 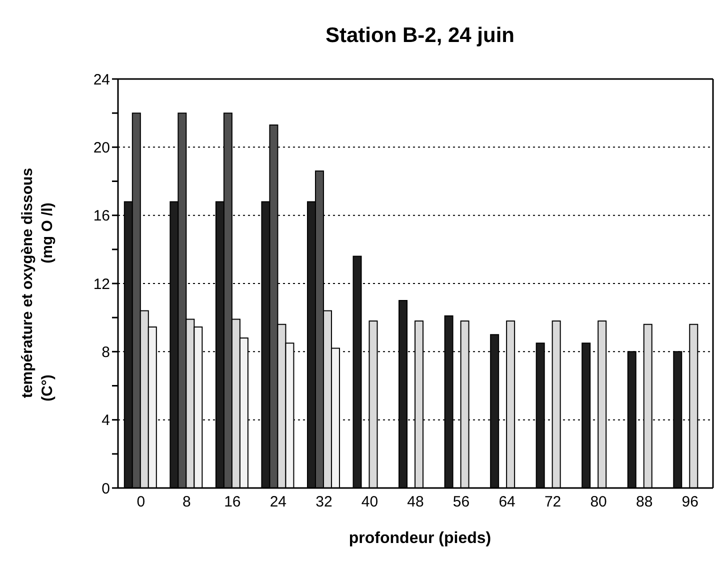 I want to click on y-tick-label: 4, so click(x=106, y=421).